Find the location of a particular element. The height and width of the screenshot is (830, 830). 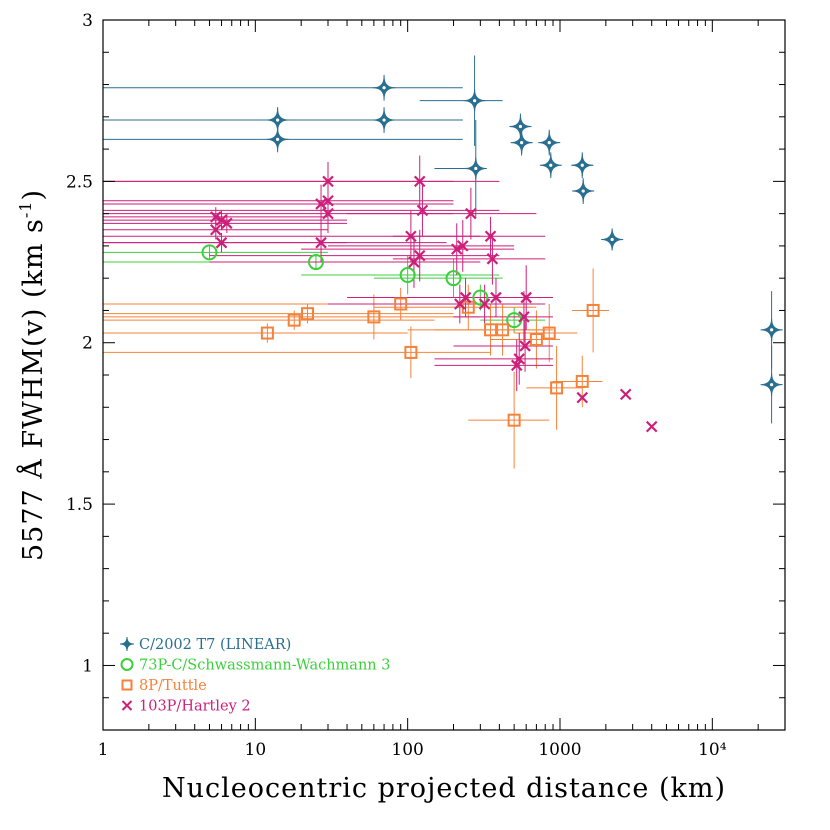

legend-label: 8P/Tuttle is located at coordinates (173, 686).